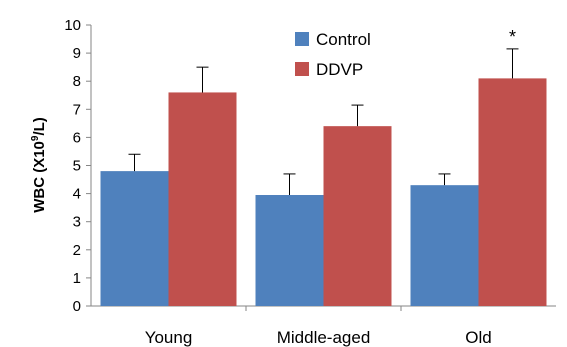  What do you see at coordinates (333, 54) in the screenshot?
I see `legend: Control DDVP` at bounding box center [333, 54].